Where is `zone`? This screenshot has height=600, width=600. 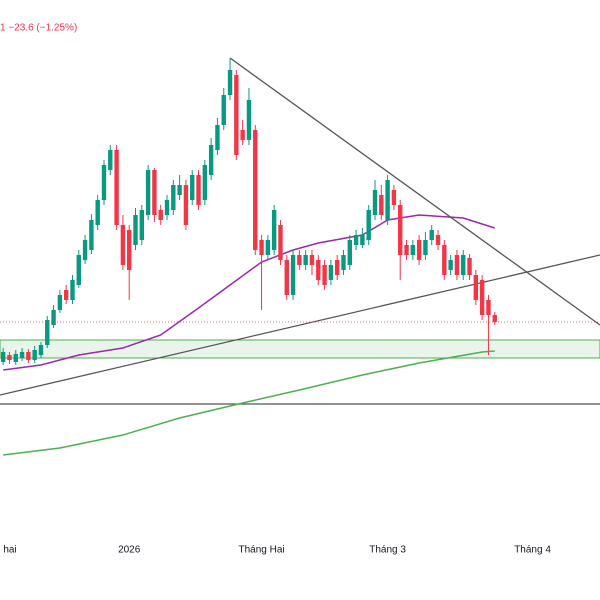 zone is located at coordinates (300, 349).